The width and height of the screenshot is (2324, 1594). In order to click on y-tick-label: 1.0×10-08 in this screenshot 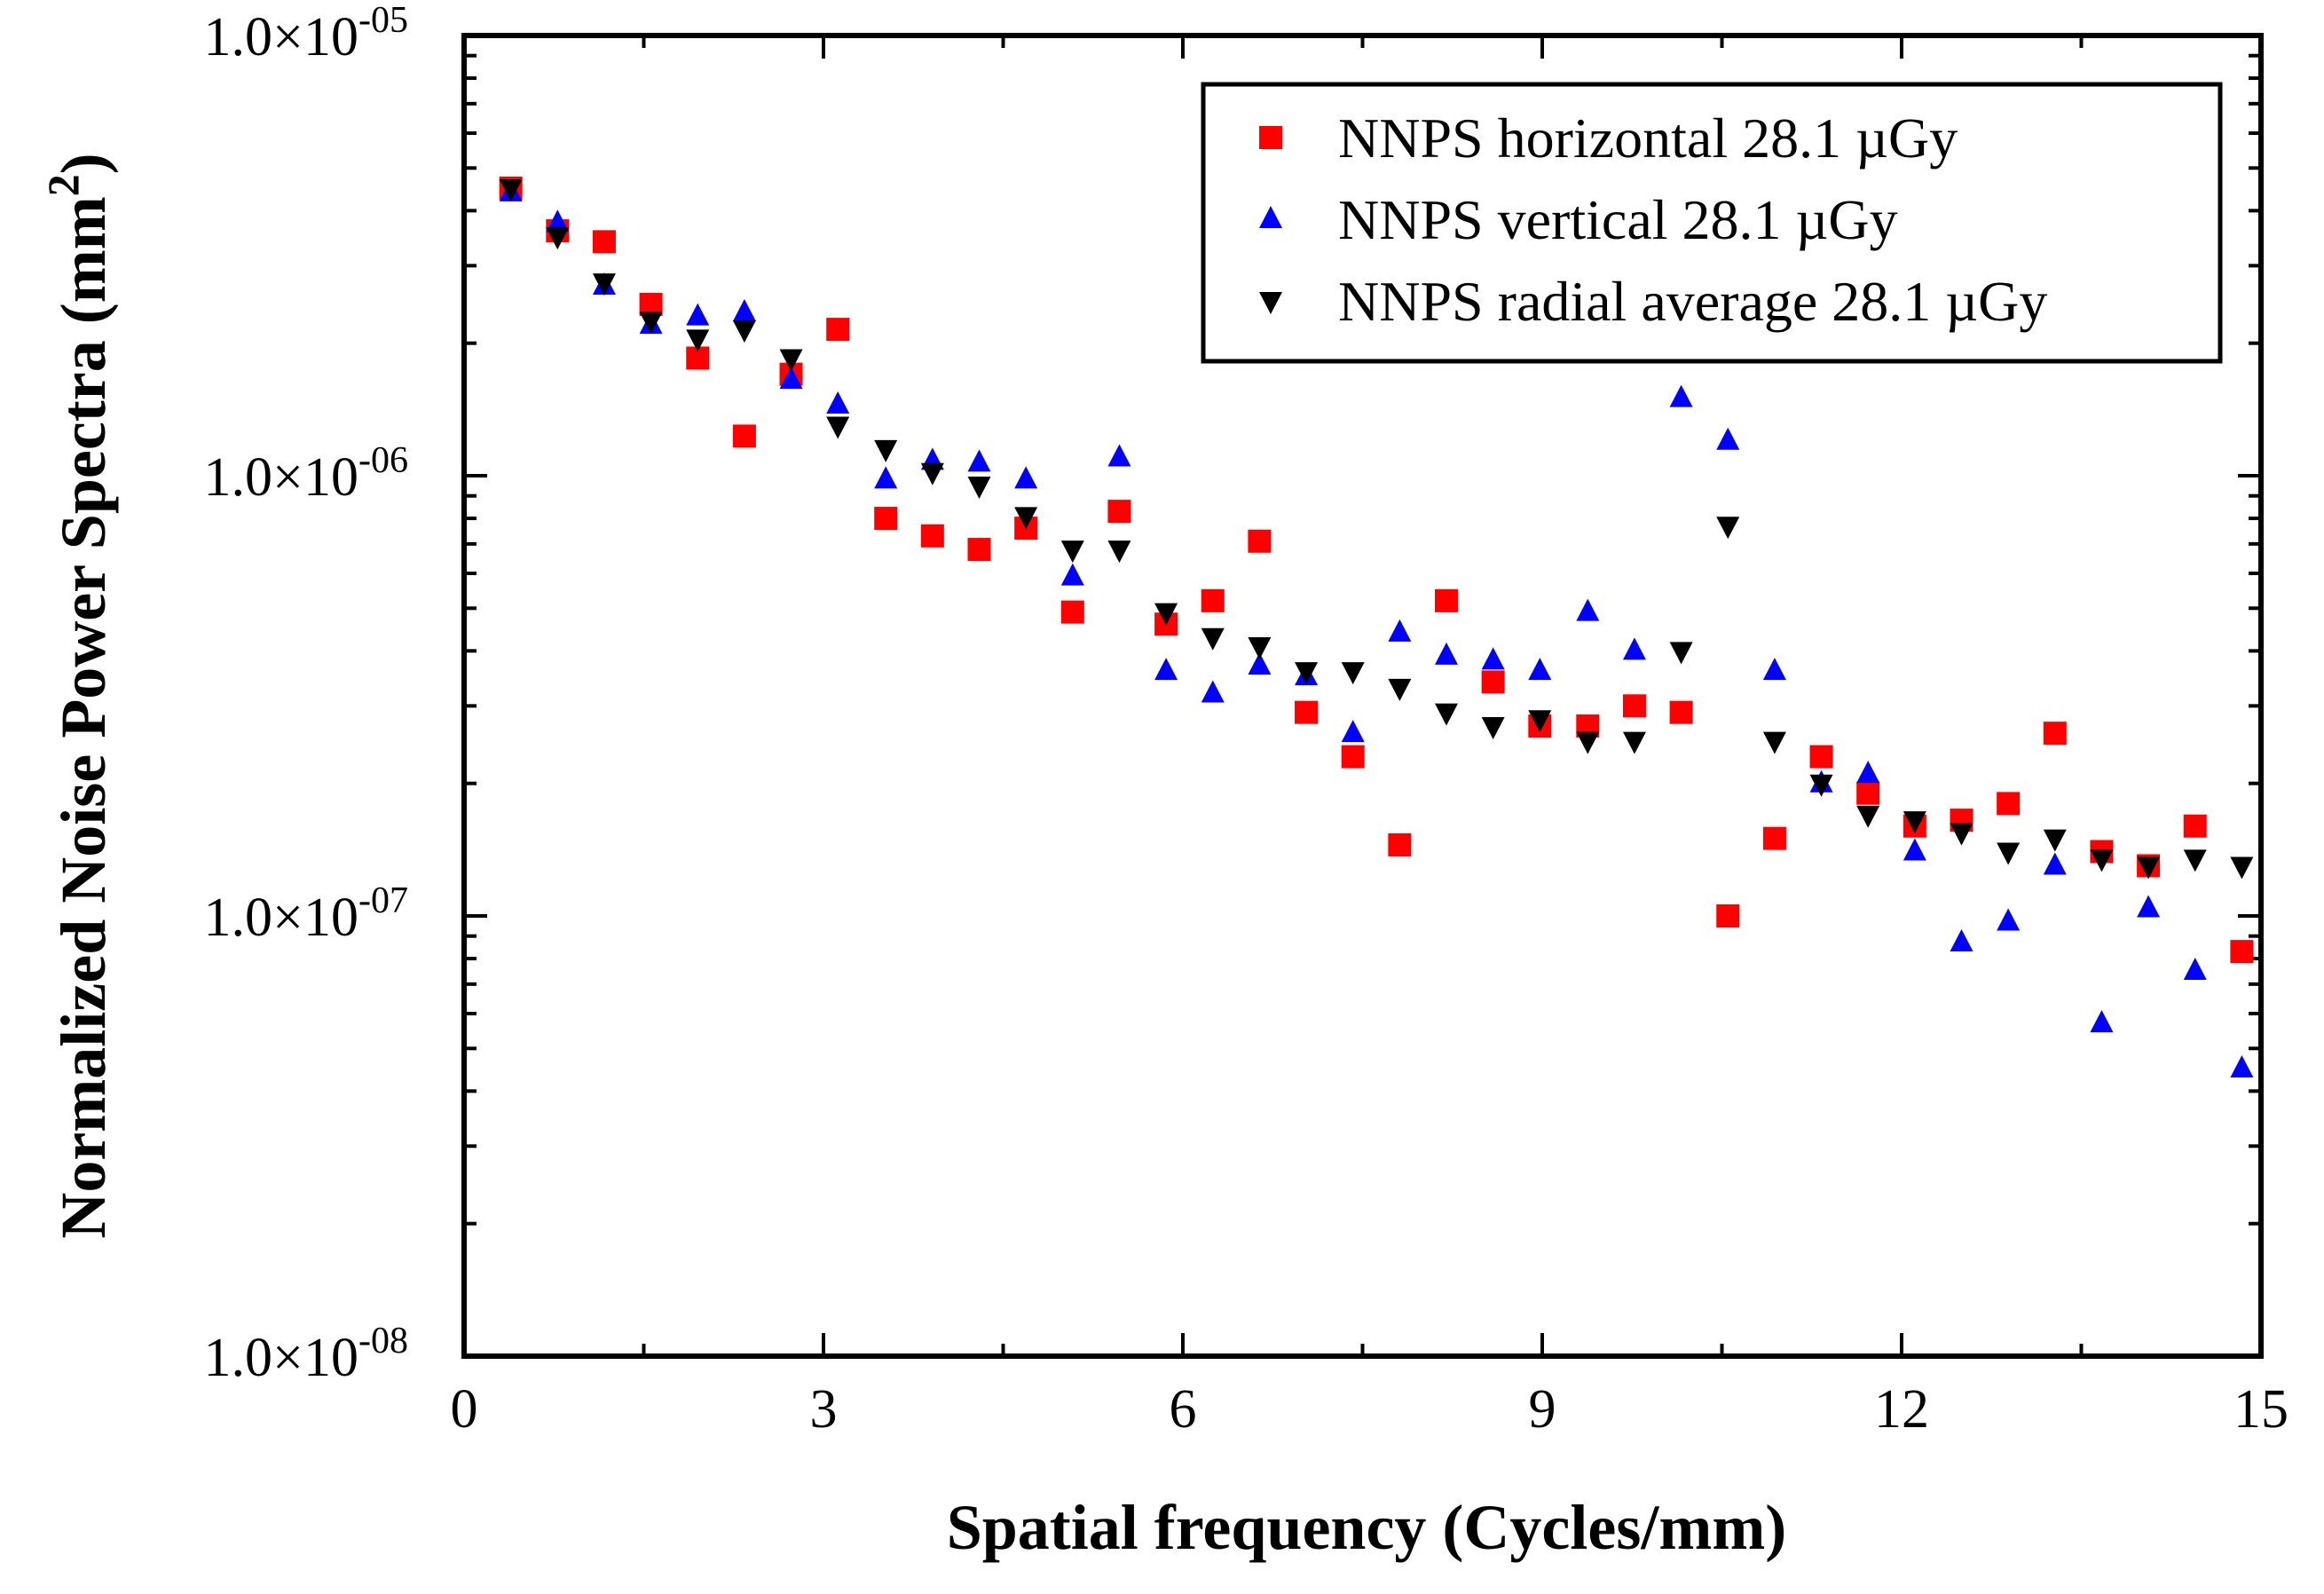, I will do `click(306, 1355)`.